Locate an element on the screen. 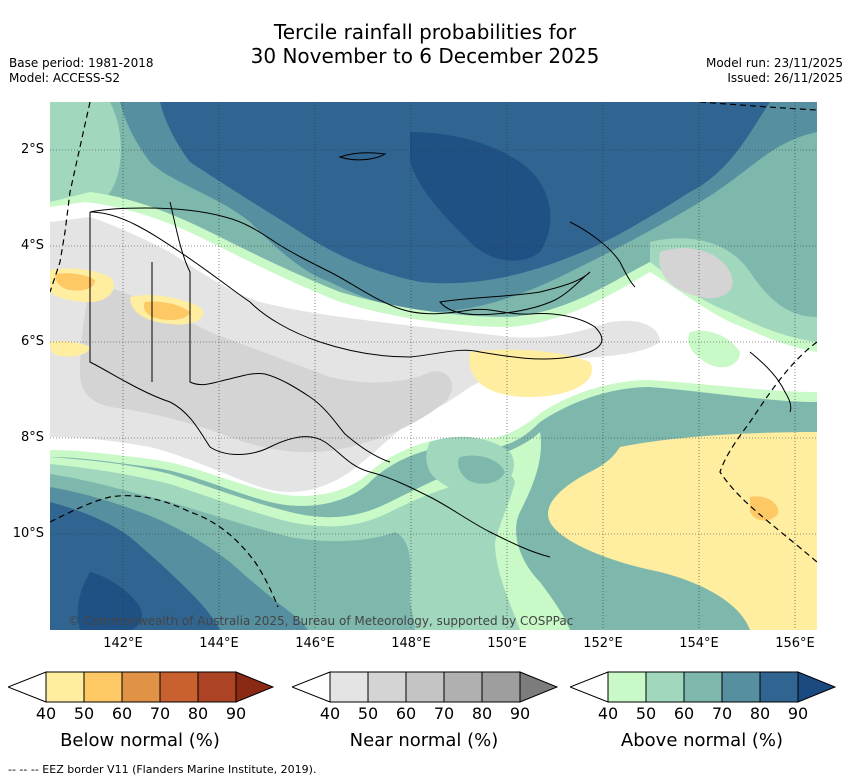 Image resolution: width=850 pixels, height=781 pixels. lat-tick-2s: 2°S is located at coordinates (32, 149).